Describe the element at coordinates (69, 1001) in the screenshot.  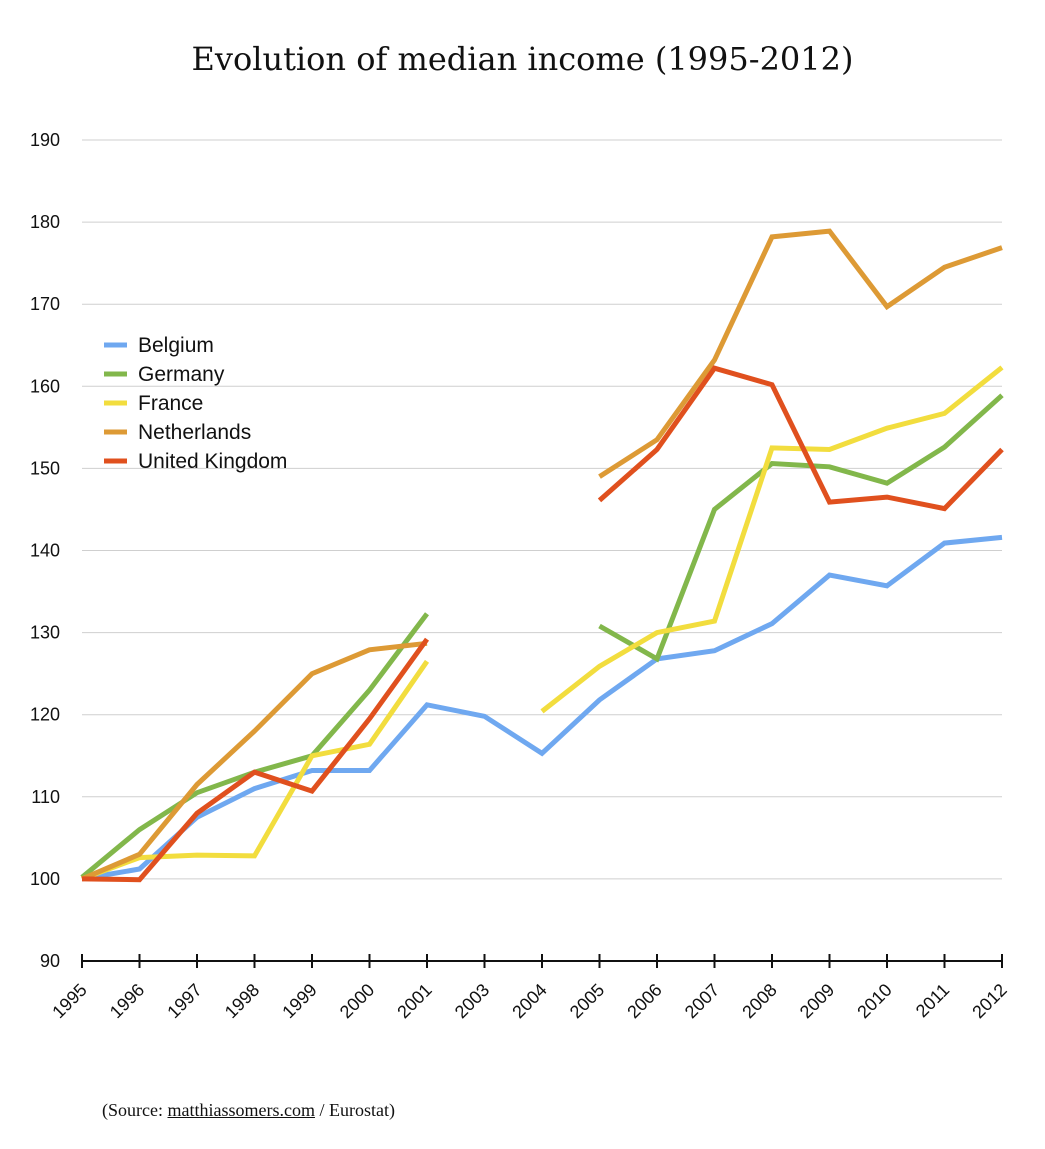
I see `x-tick-label-1995: 1995` at that location.